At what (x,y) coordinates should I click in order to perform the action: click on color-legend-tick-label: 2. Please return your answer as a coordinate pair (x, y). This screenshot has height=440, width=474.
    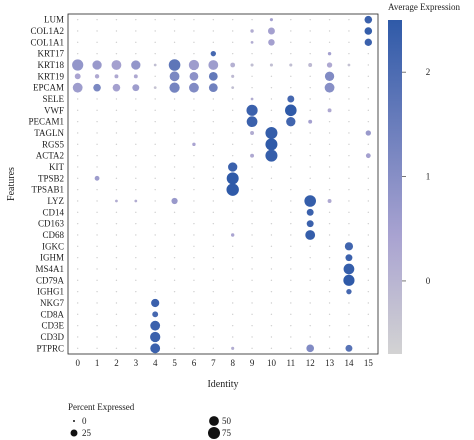
    Looking at the image, I should click on (428, 72).